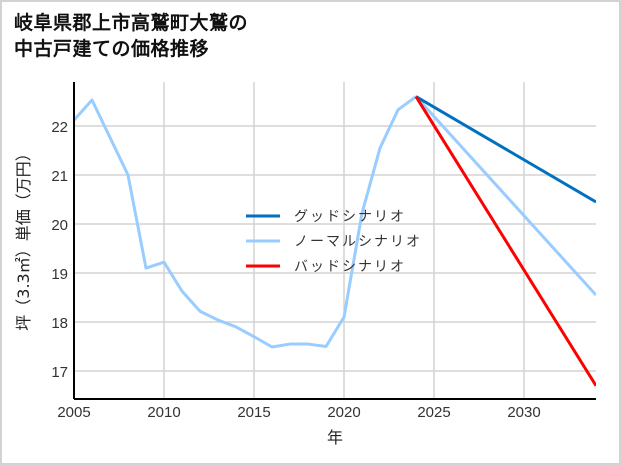 The width and height of the screenshot is (621, 465). What do you see at coordinates (59, 127) in the screenshot?
I see `y-tick-label: 22` at bounding box center [59, 127].